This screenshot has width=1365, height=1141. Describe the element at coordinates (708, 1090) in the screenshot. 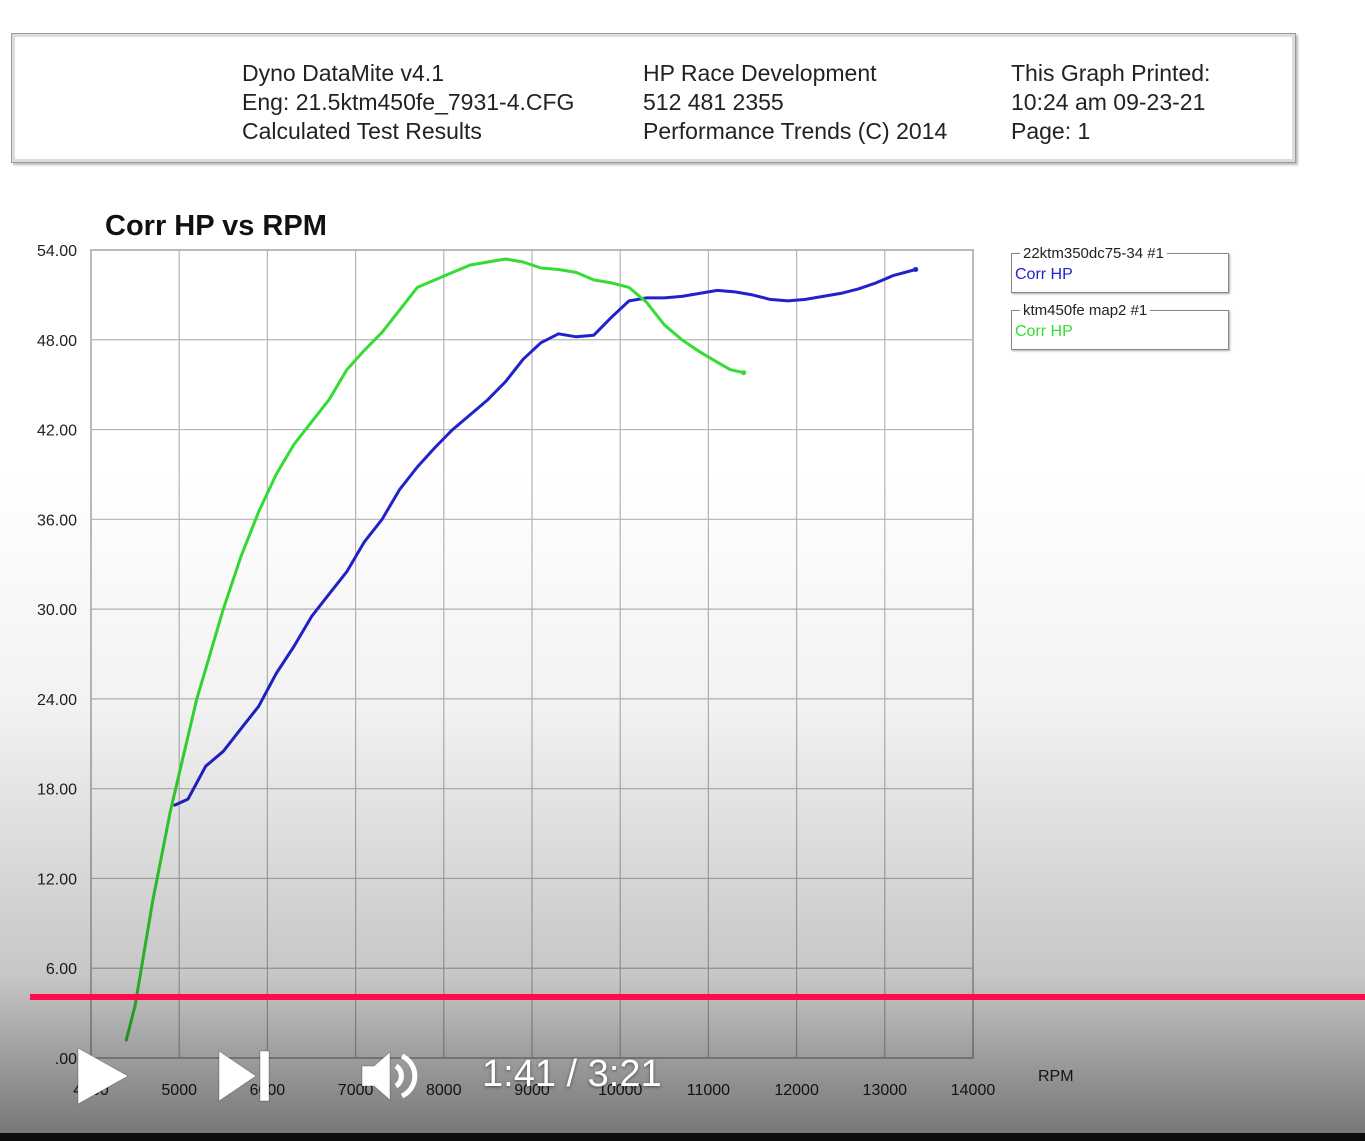

I see `x-tick-label: 11000` at that location.